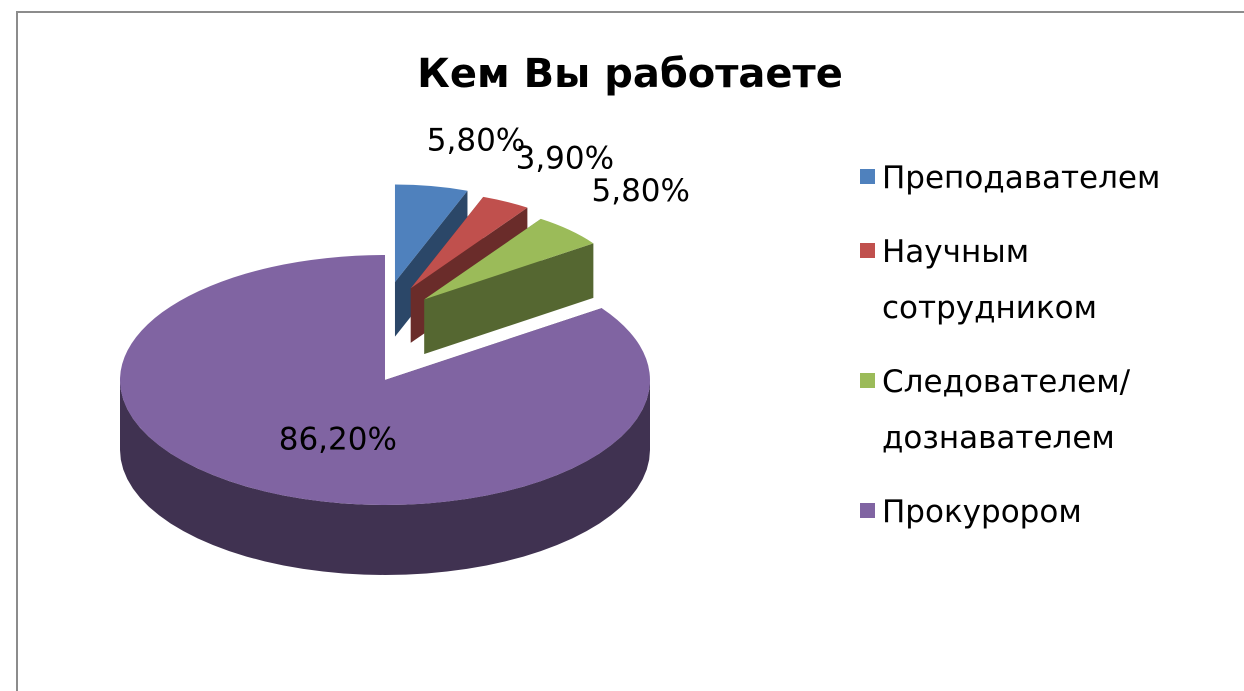 The width and height of the screenshot is (1244, 691). I want to click on slice, so click(509, 286).